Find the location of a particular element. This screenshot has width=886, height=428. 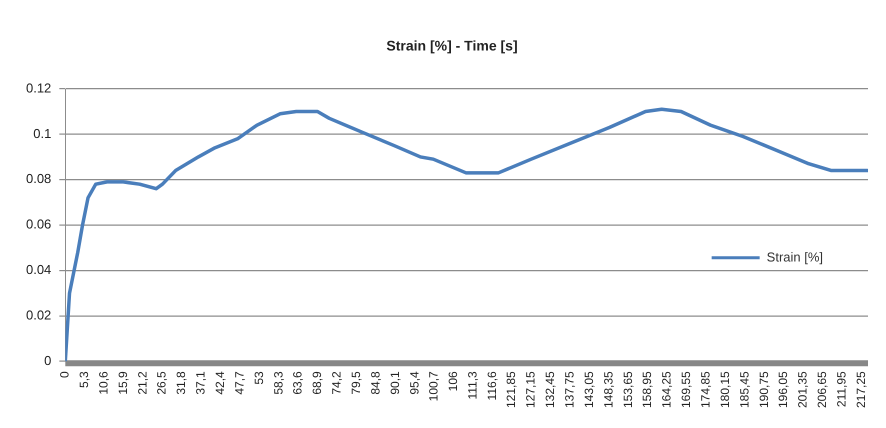

x-tick-label: 58,3 is located at coordinates (278, 382).